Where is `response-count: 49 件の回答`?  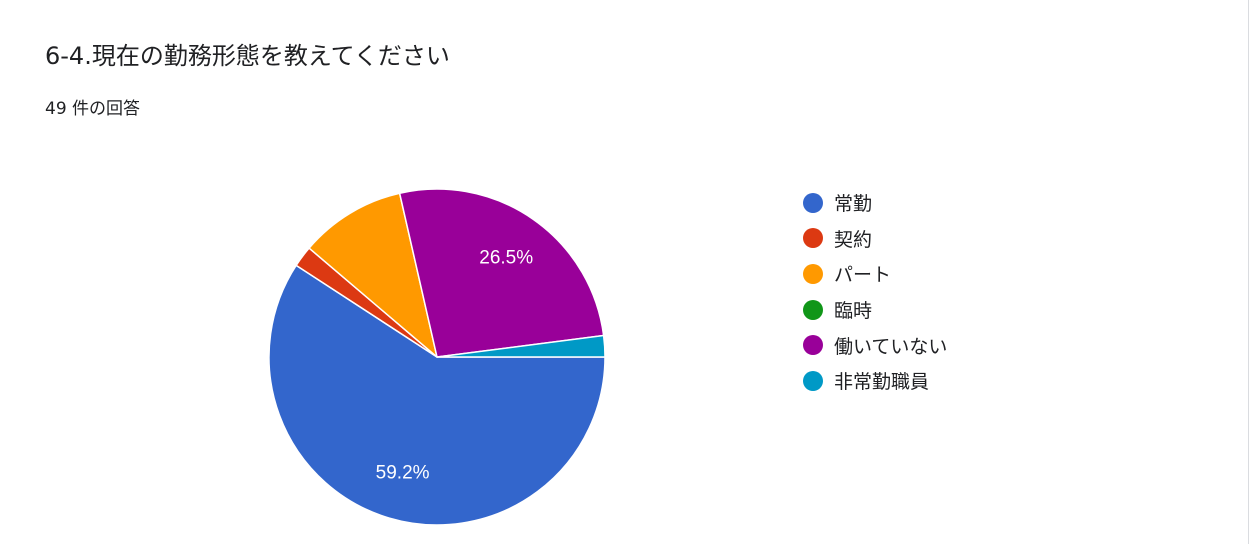 response-count: 49 件の回答 is located at coordinates (93, 109).